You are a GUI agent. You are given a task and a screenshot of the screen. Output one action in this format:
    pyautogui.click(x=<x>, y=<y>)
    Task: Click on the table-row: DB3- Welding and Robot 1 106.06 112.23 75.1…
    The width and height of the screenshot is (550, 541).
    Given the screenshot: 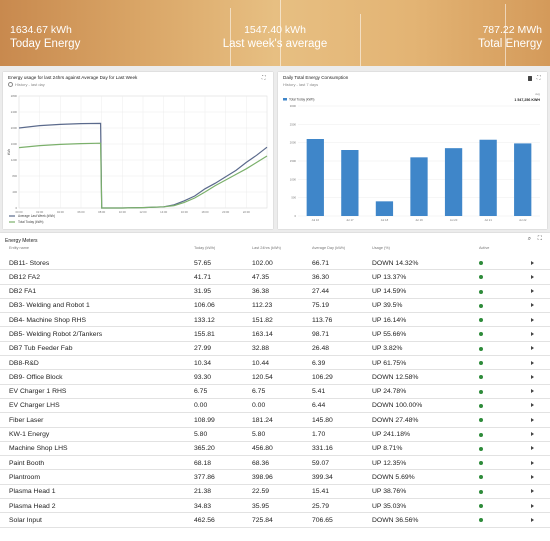 What is the action you would take?
    pyautogui.click(x=275, y=306)
    